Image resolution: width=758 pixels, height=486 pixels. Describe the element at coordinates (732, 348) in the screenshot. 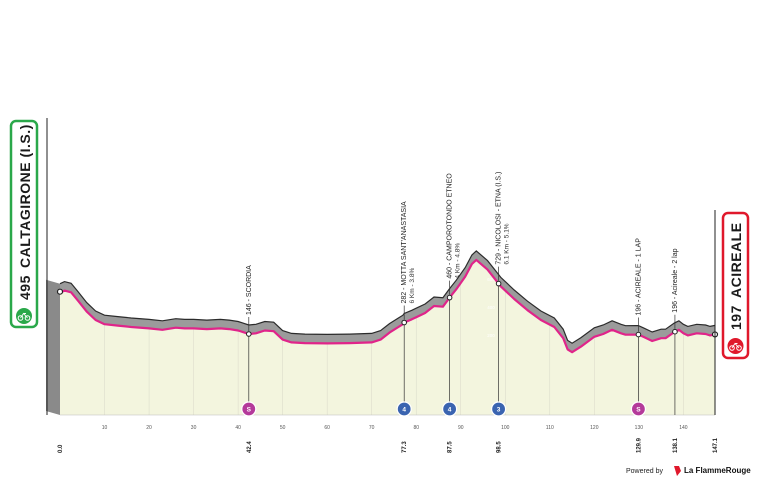

I see `finish-bike-wheel-rear` at that location.